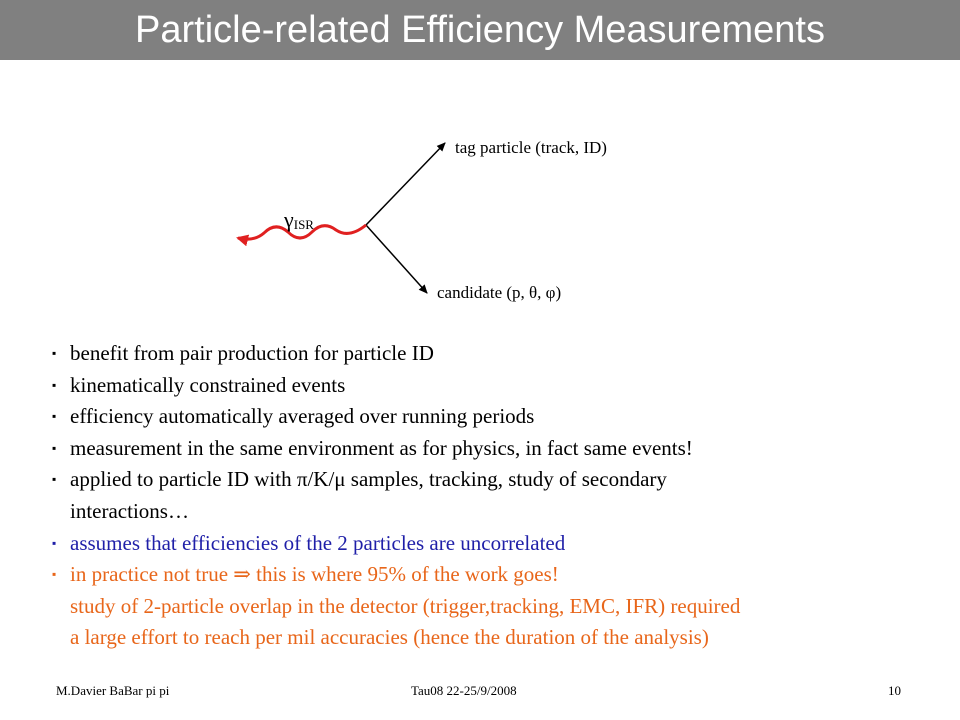  Describe the element at coordinates (464, 690) in the screenshot. I see `footer-event: Tau08 22-25/9/2008` at that location.